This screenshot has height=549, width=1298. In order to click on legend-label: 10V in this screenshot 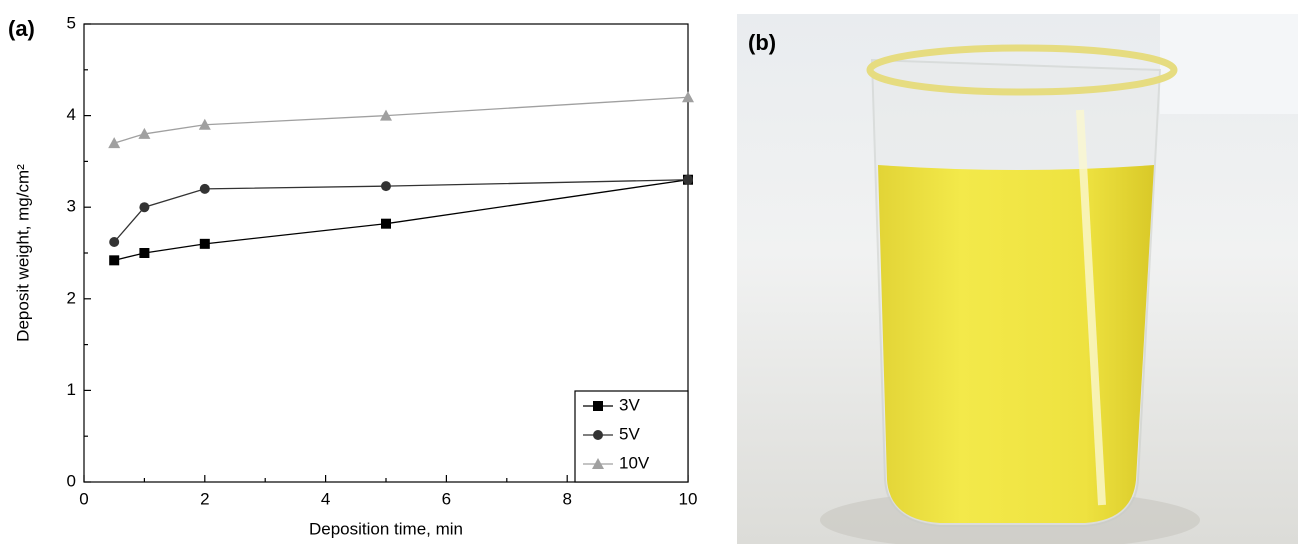, I will do `click(634, 462)`.